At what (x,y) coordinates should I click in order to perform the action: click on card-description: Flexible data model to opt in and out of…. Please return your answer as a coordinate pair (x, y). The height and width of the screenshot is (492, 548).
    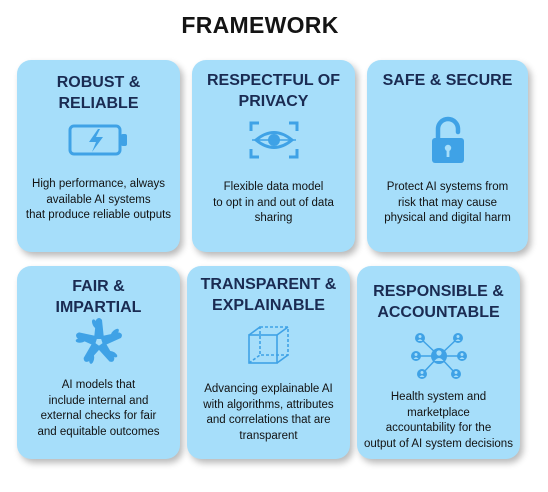
    Looking at the image, I should click on (273, 202).